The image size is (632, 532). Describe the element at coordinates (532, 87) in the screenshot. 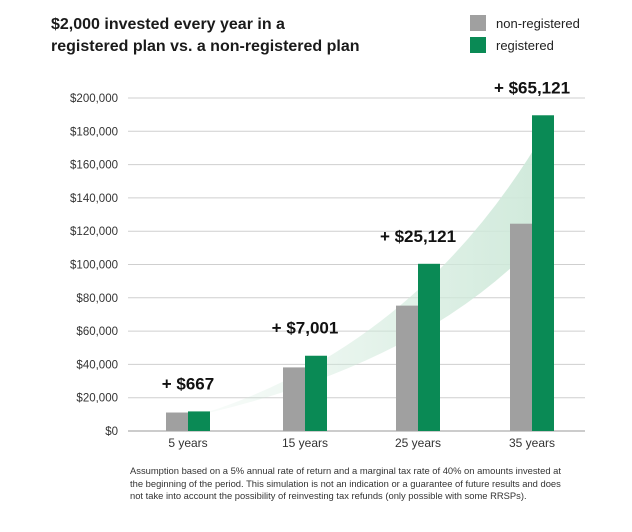

I see `difference-label: + $65,121` at that location.